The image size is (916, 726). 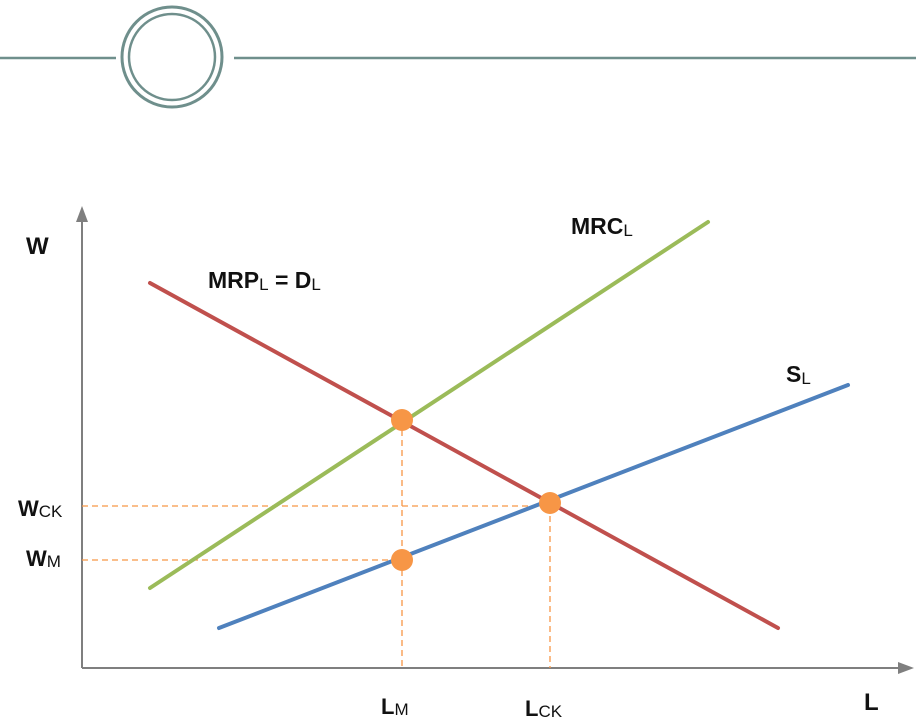 What do you see at coordinates (264, 280) in the screenshot?
I see `demand-curve-label: MRPL = DL` at bounding box center [264, 280].